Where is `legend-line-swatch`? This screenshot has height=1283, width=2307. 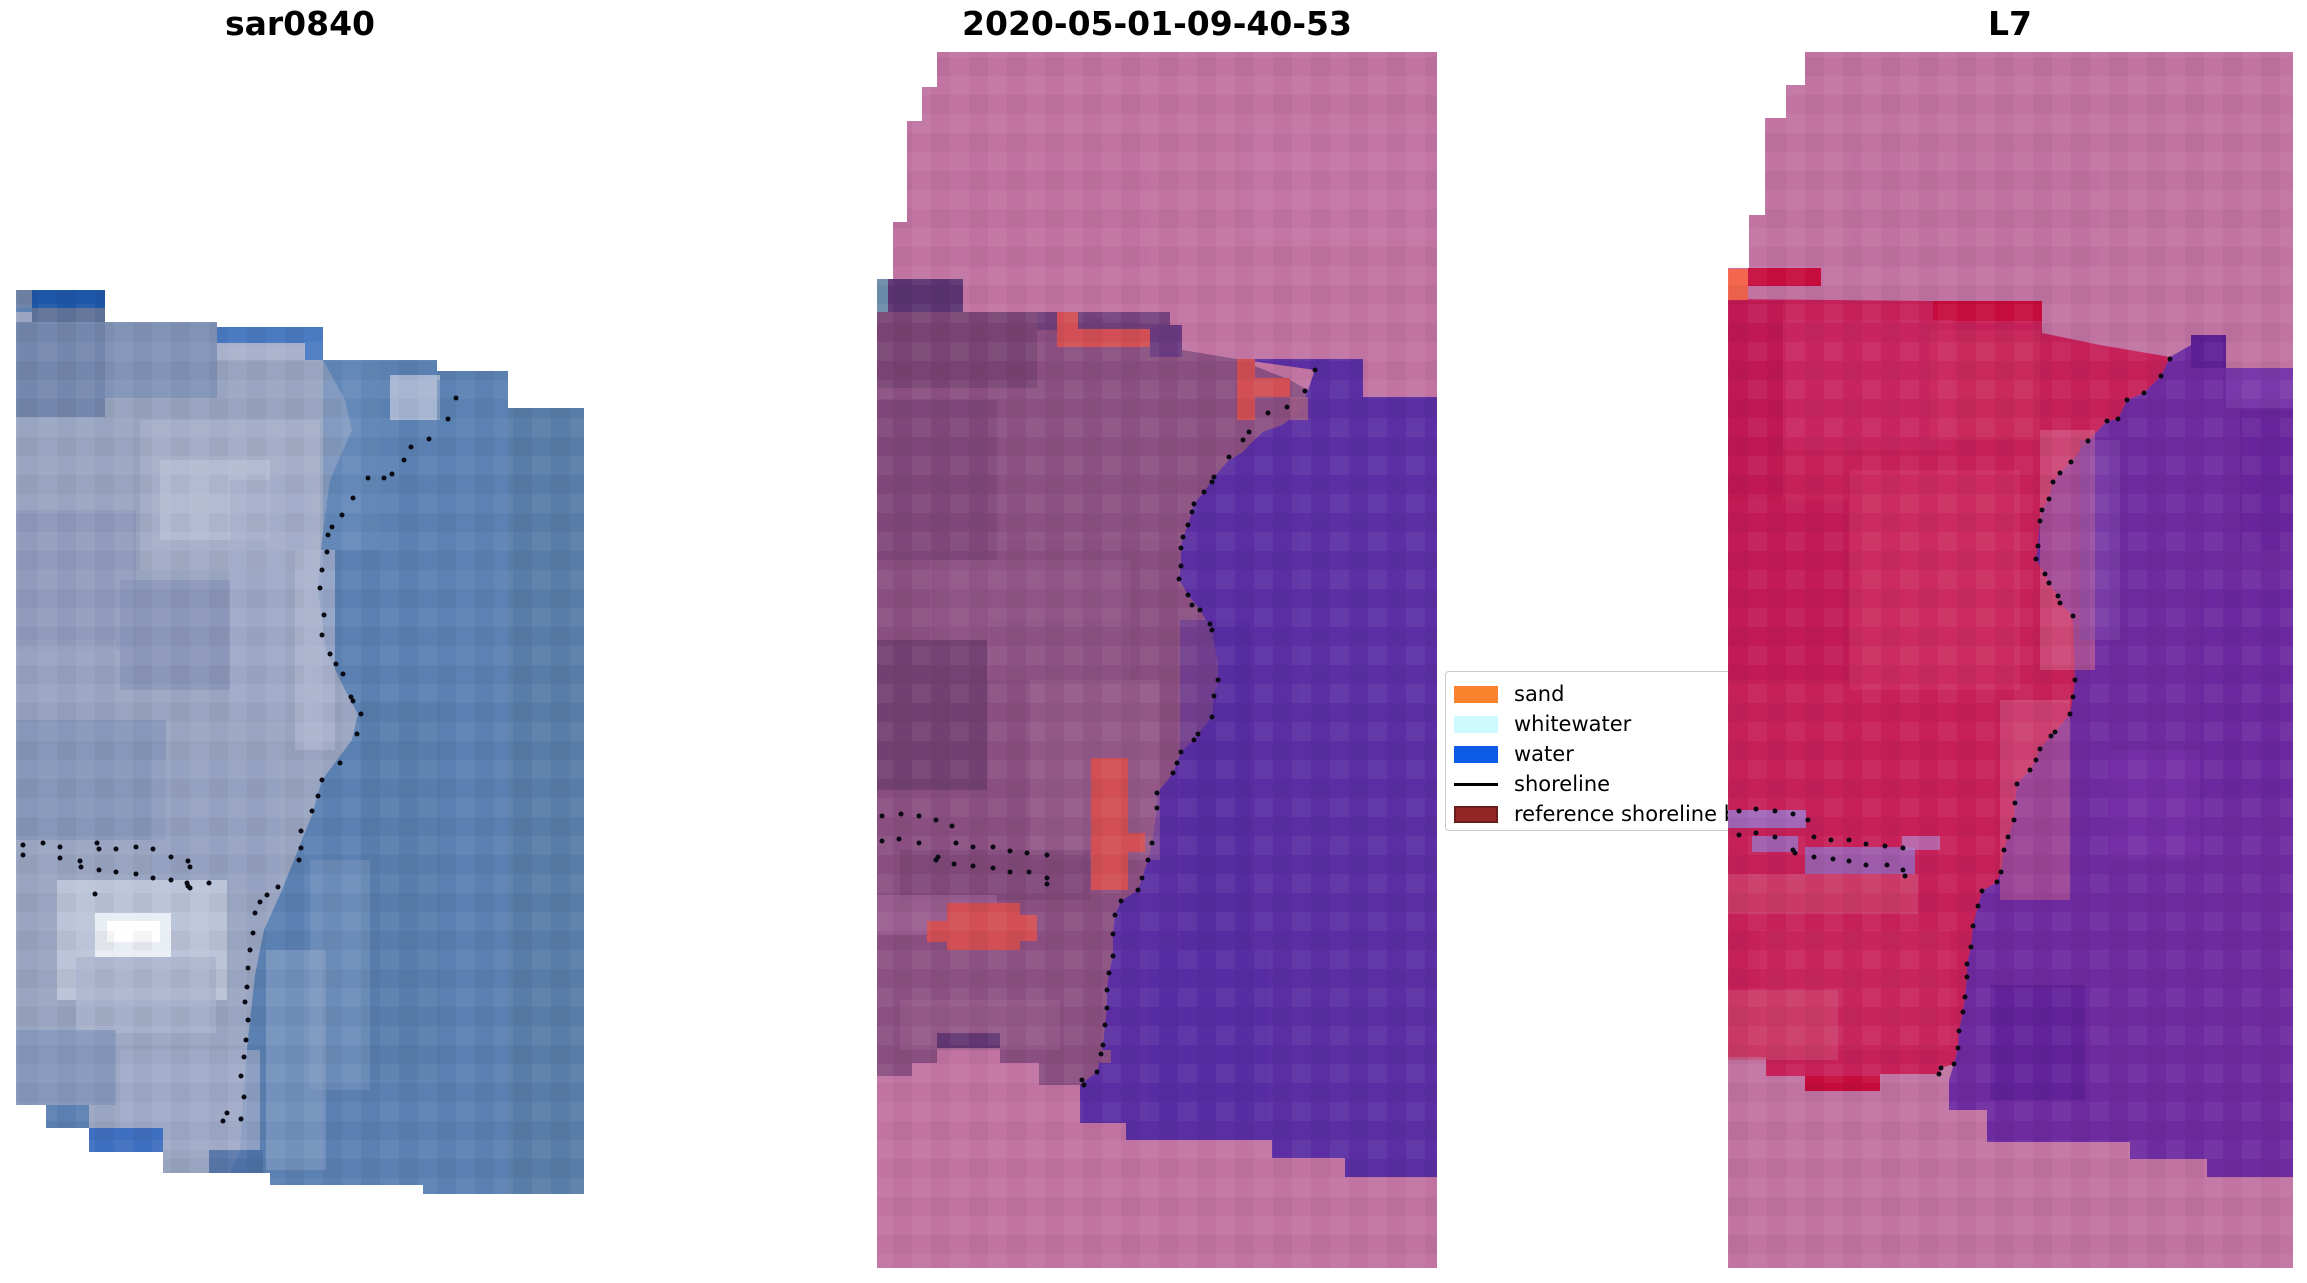
legend-line-swatch is located at coordinates (1476, 784).